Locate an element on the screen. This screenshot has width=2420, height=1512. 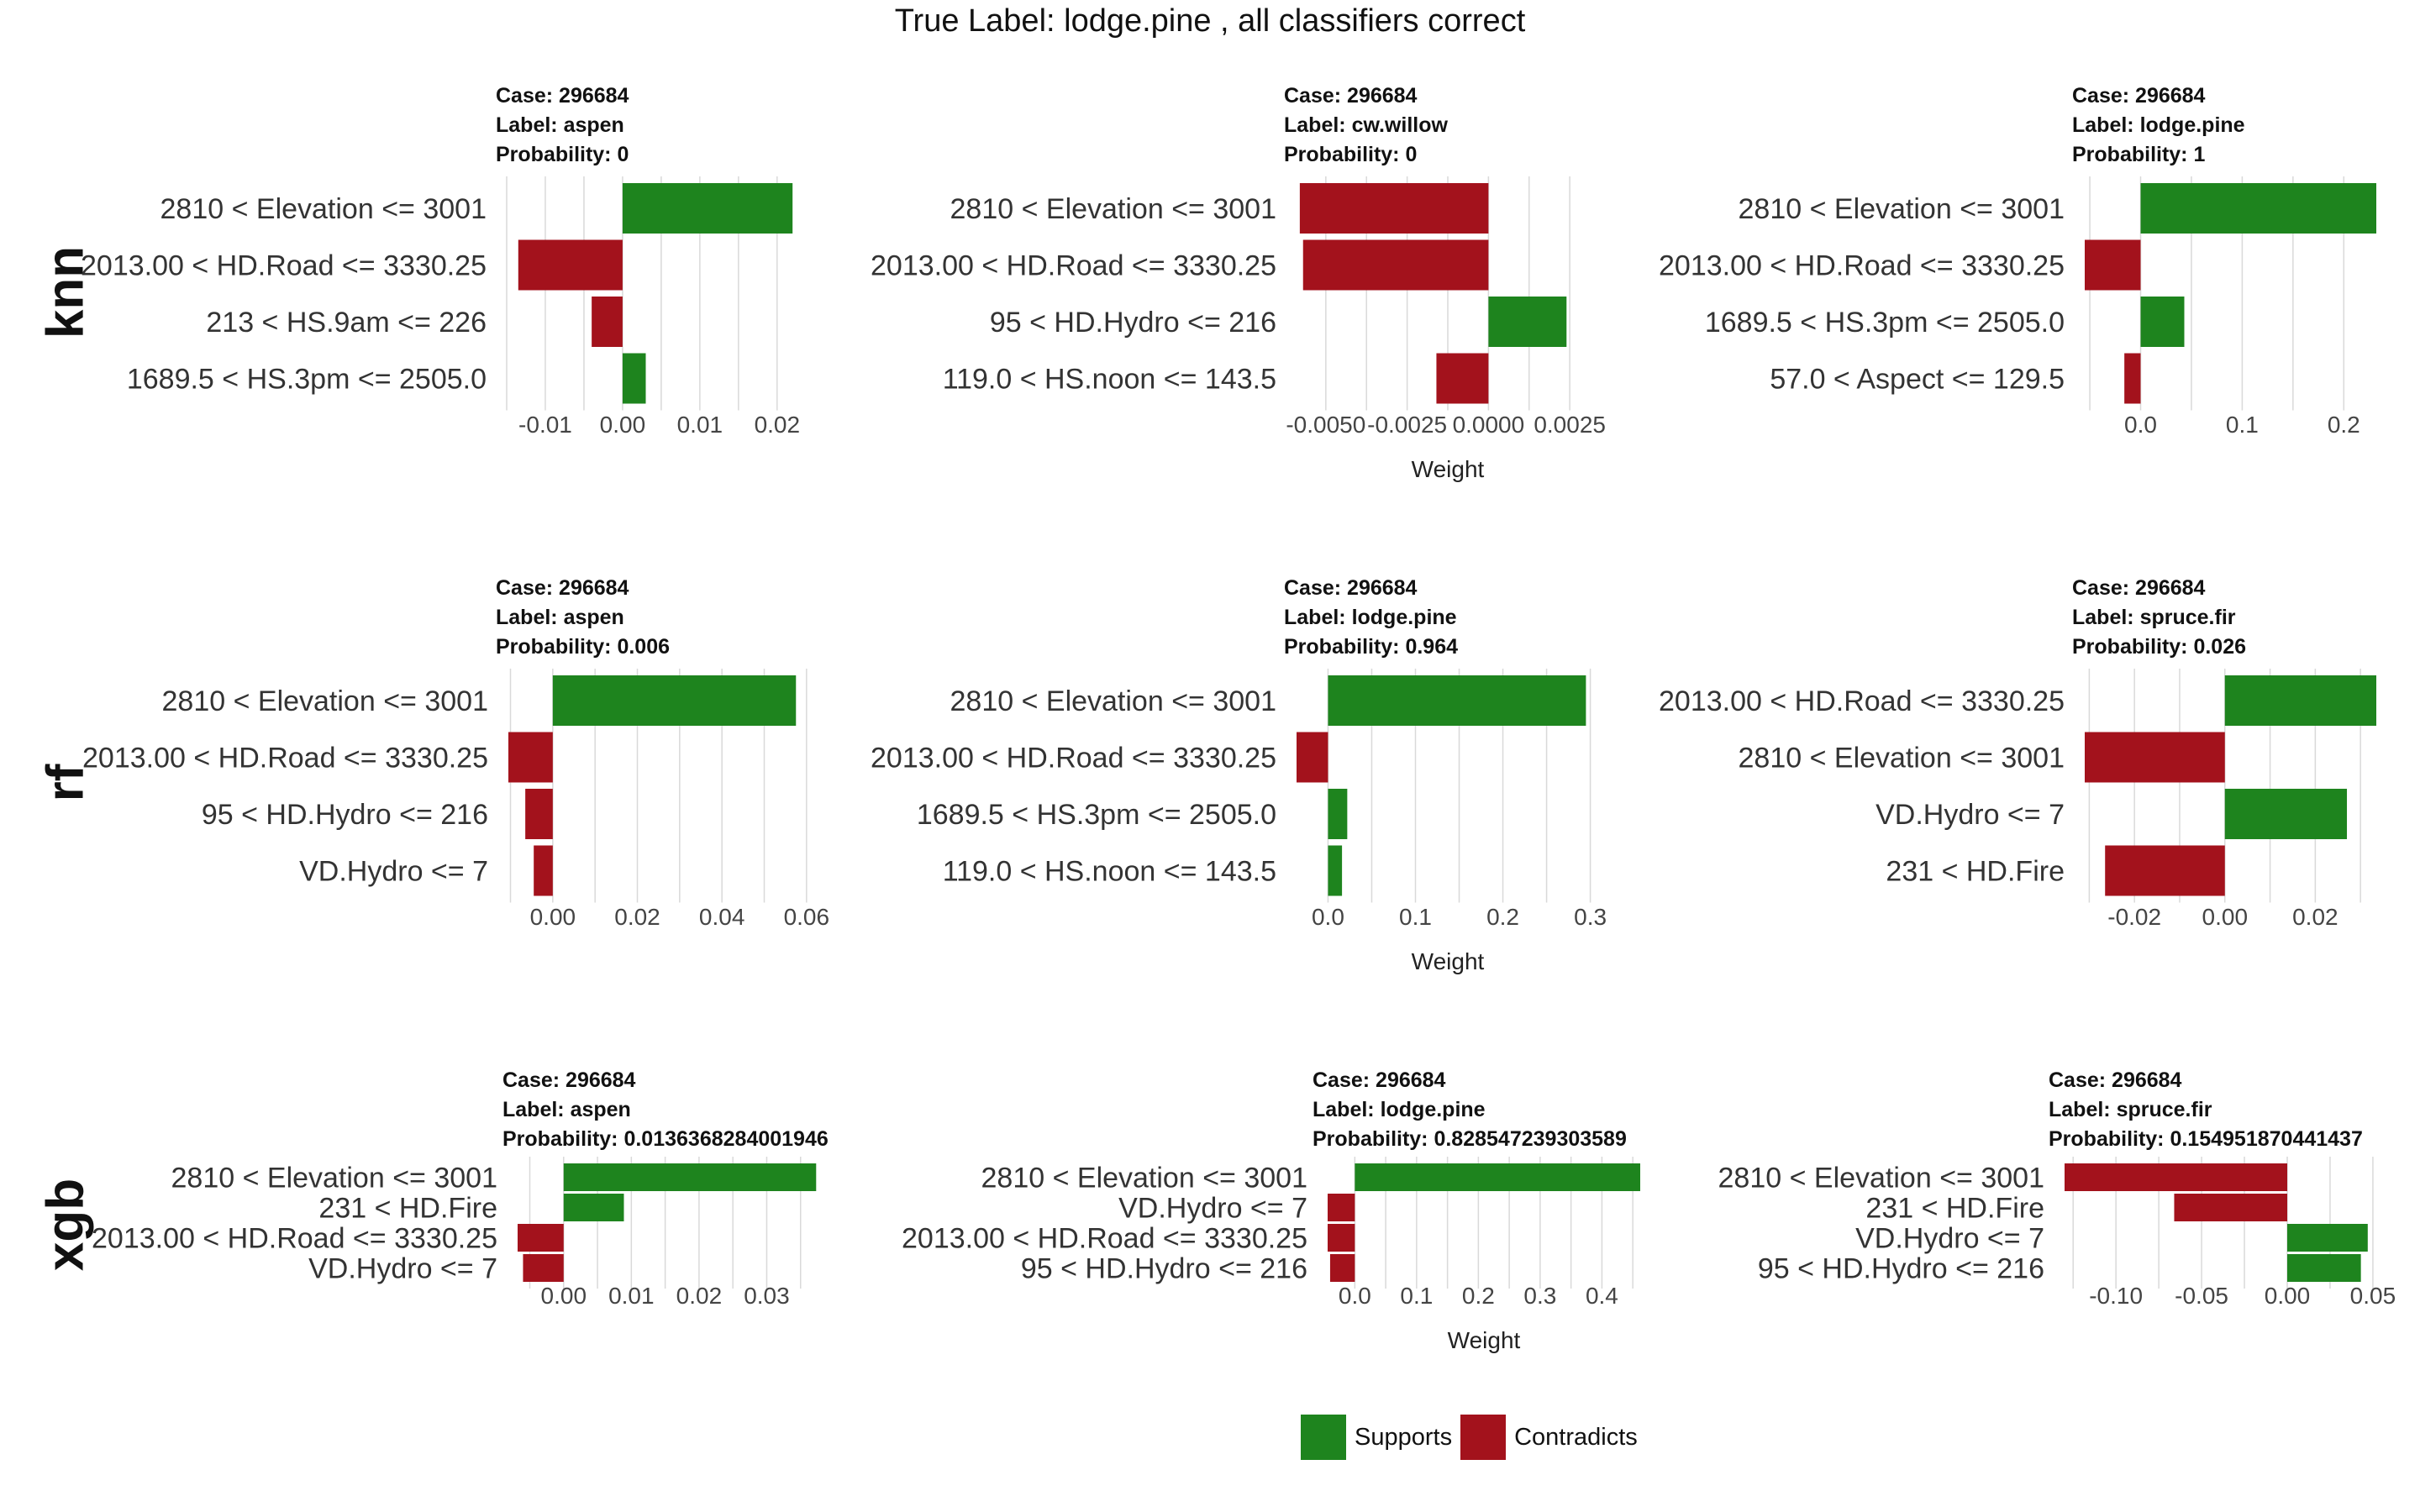
tick-label: -0.0025 is located at coordinates (1407, 425).